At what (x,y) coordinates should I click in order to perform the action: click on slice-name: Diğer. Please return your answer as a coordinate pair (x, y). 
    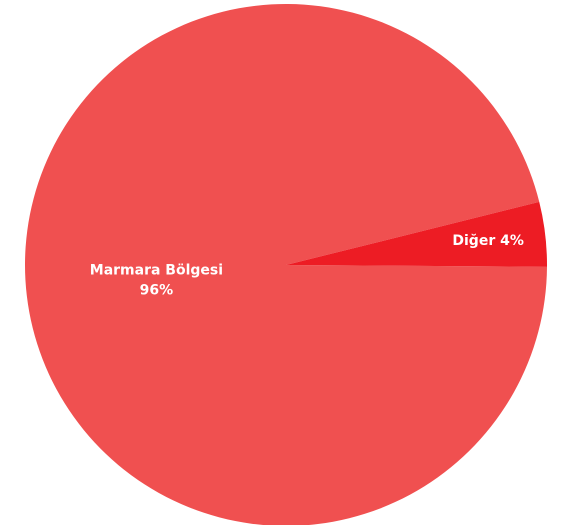
    Looking at the image, I should click on (473, 241).